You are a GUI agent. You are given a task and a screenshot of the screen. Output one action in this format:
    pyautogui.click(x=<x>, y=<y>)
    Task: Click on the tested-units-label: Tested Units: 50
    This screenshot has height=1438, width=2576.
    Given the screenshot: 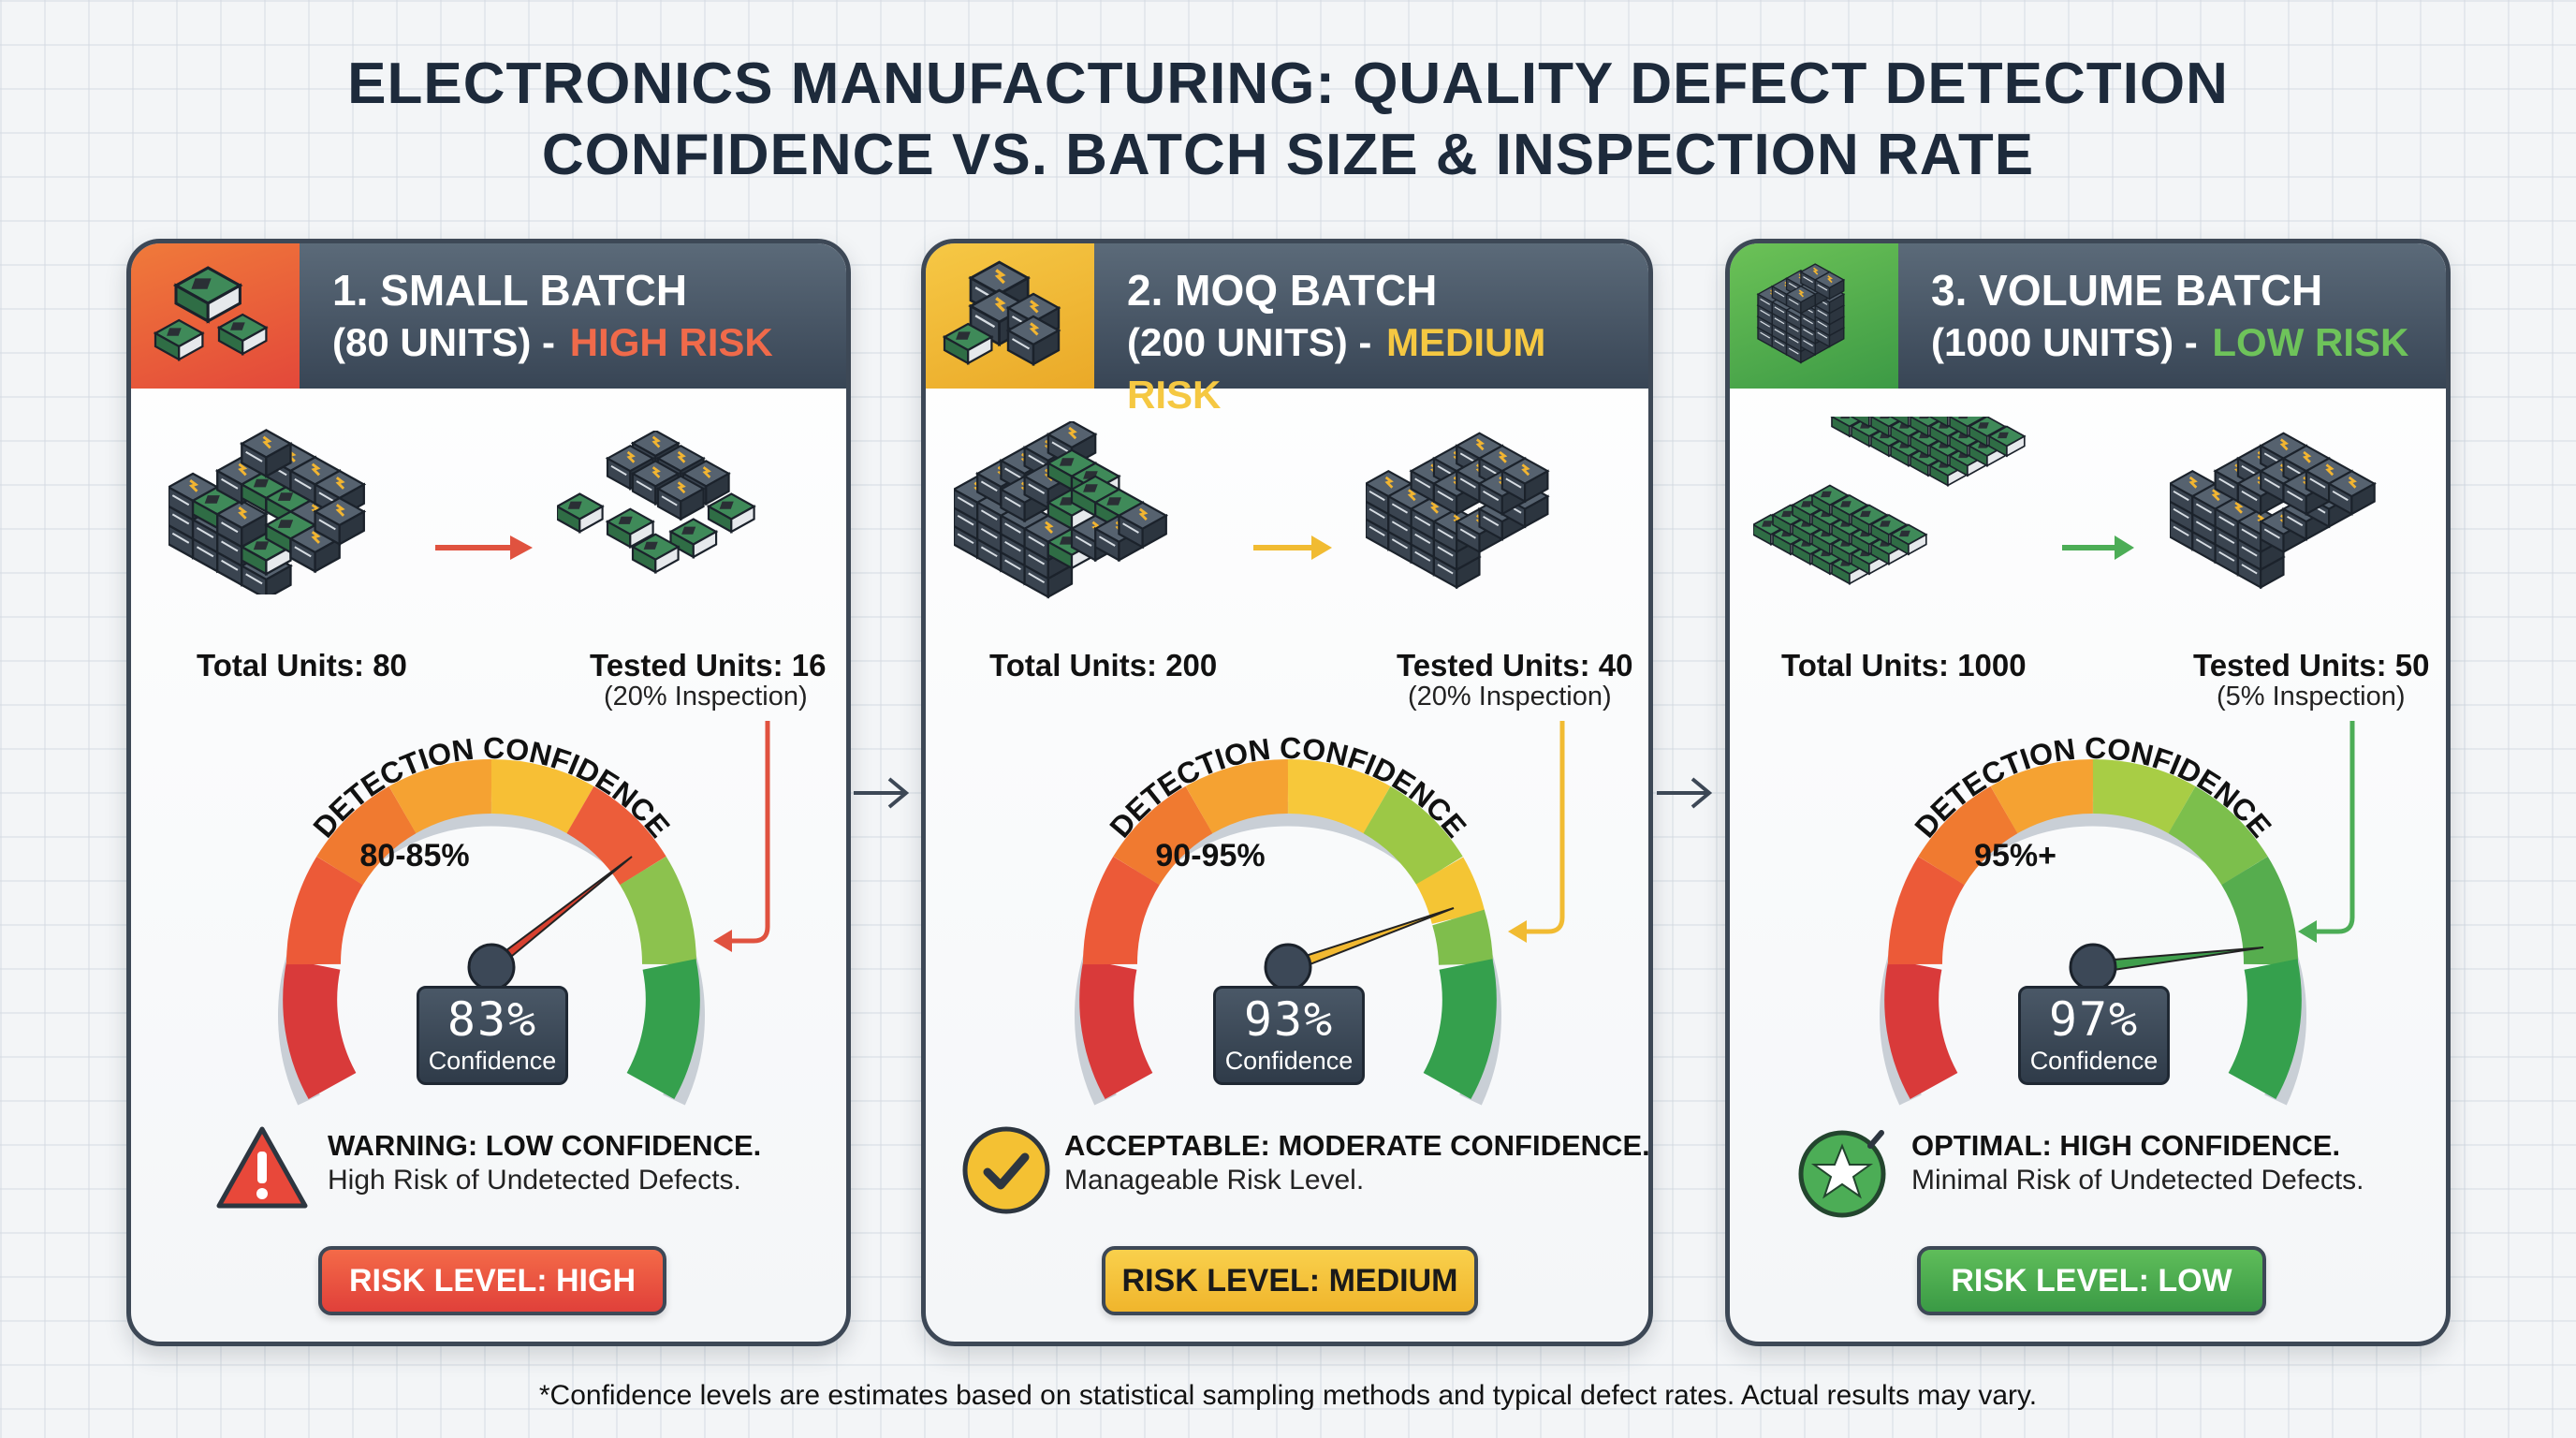 What is the action you would take?
    pyautogui.click(x=2311, y=665)
    